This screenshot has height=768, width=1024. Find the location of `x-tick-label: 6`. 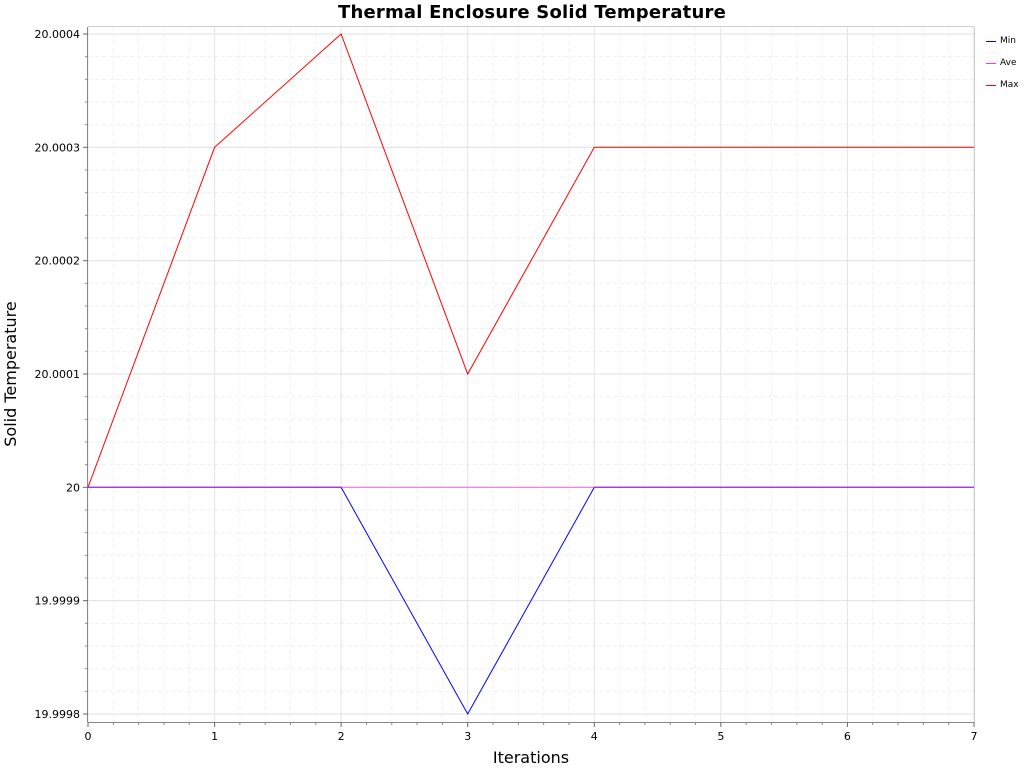

x-tick-label: 6 is located at coordinates (847, 736).